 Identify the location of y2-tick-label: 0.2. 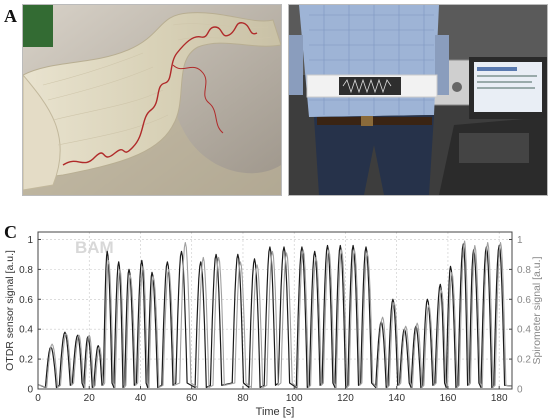
(524, 360).